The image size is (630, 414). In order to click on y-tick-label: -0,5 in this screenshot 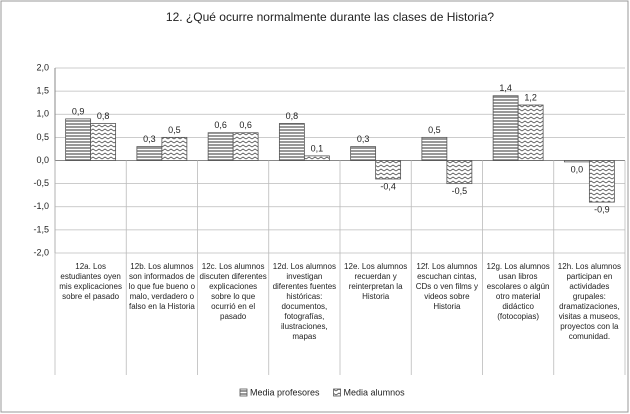, I will do `click(41, 183)`.